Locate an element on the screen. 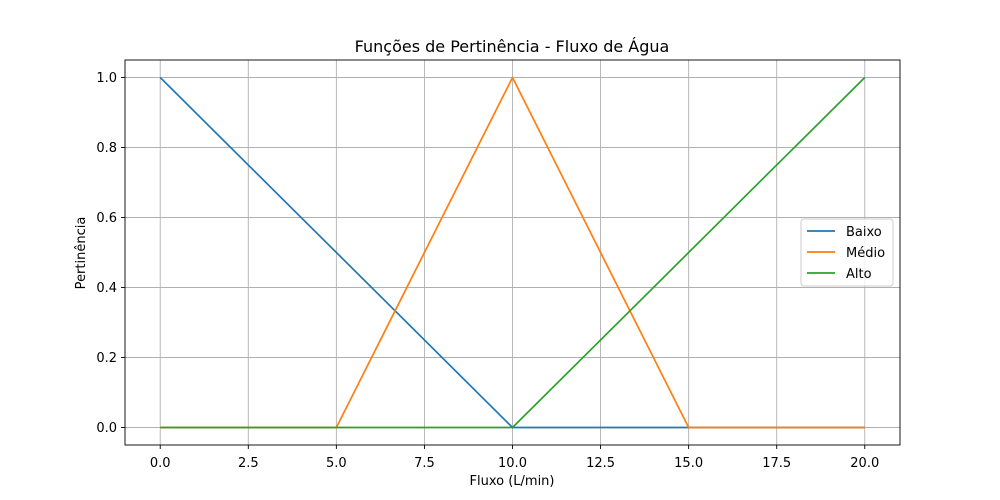 The width and height of the screenshot is (1000, 500). y-tick-label: 1.0 is located at coordinates (106, 78).